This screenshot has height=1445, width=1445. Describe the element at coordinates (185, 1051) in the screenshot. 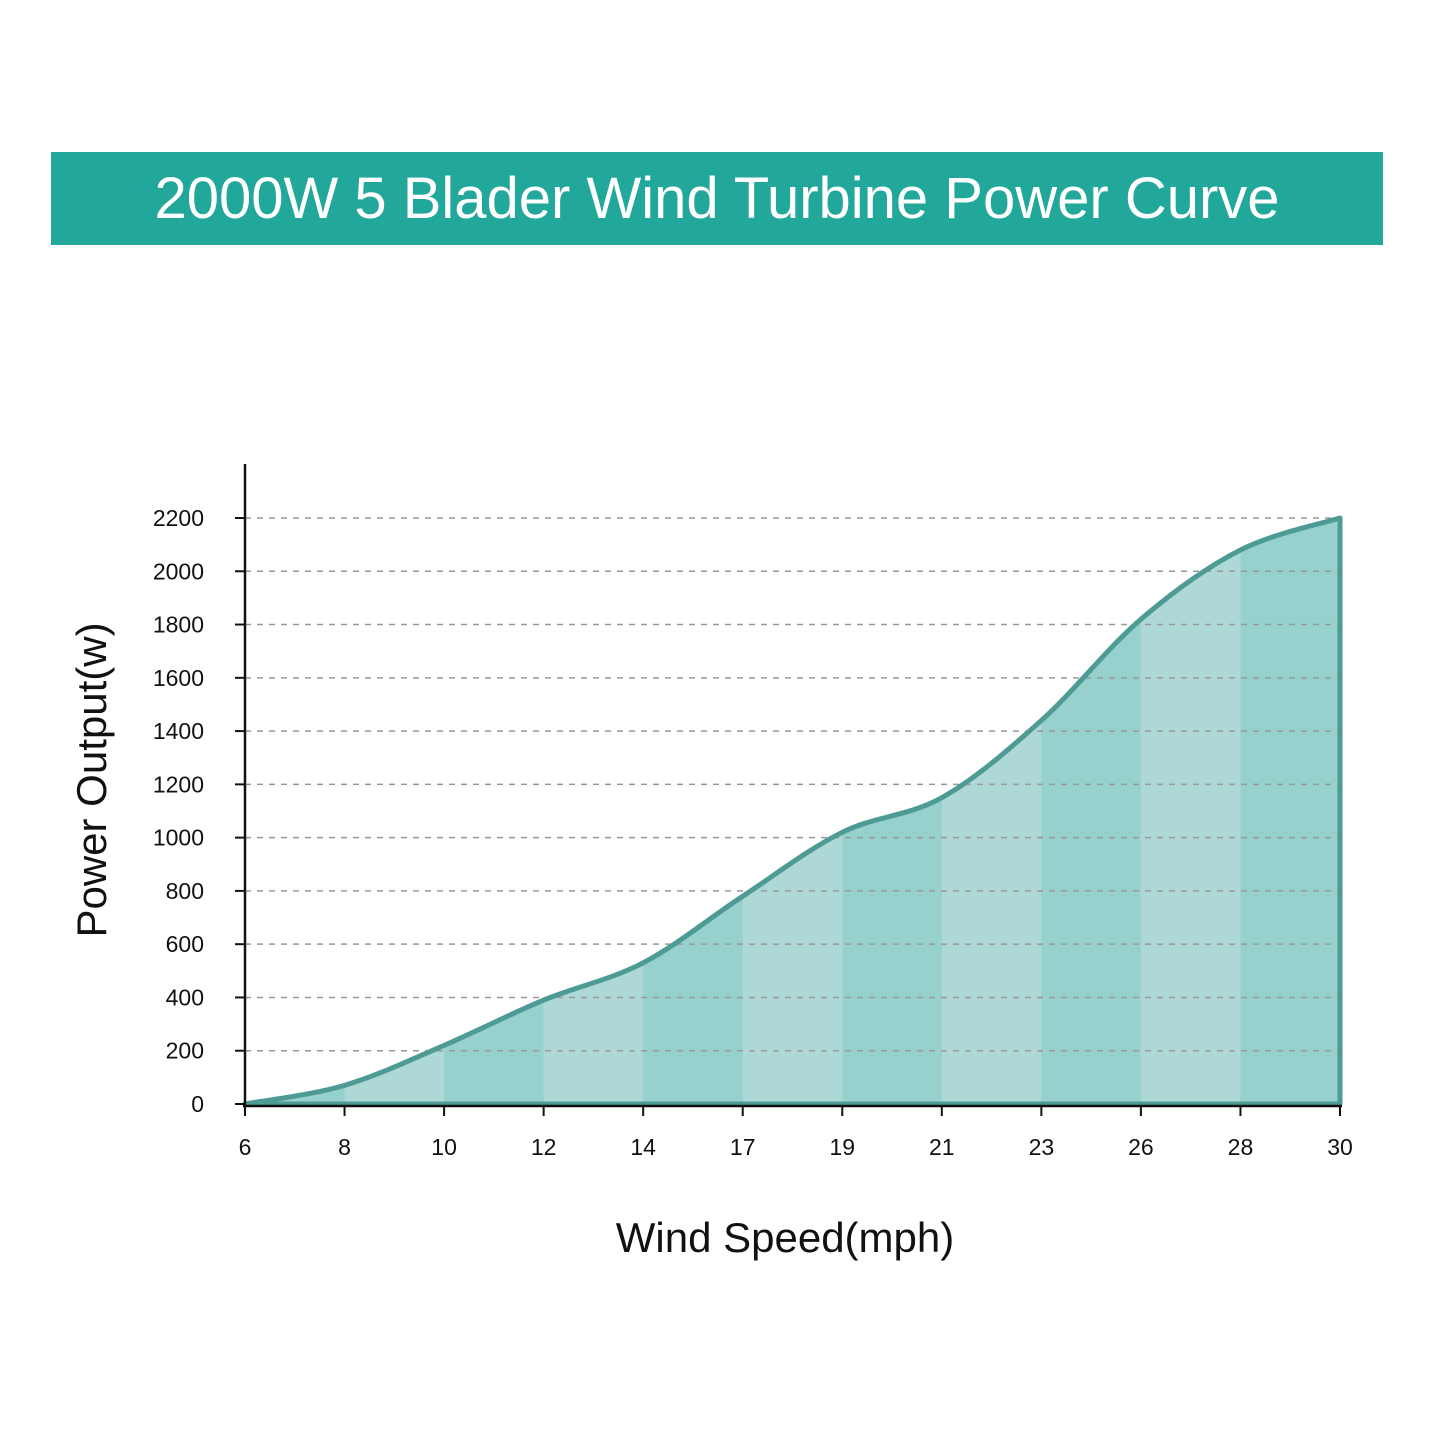

I see `y-tick-label: 200` at that location.